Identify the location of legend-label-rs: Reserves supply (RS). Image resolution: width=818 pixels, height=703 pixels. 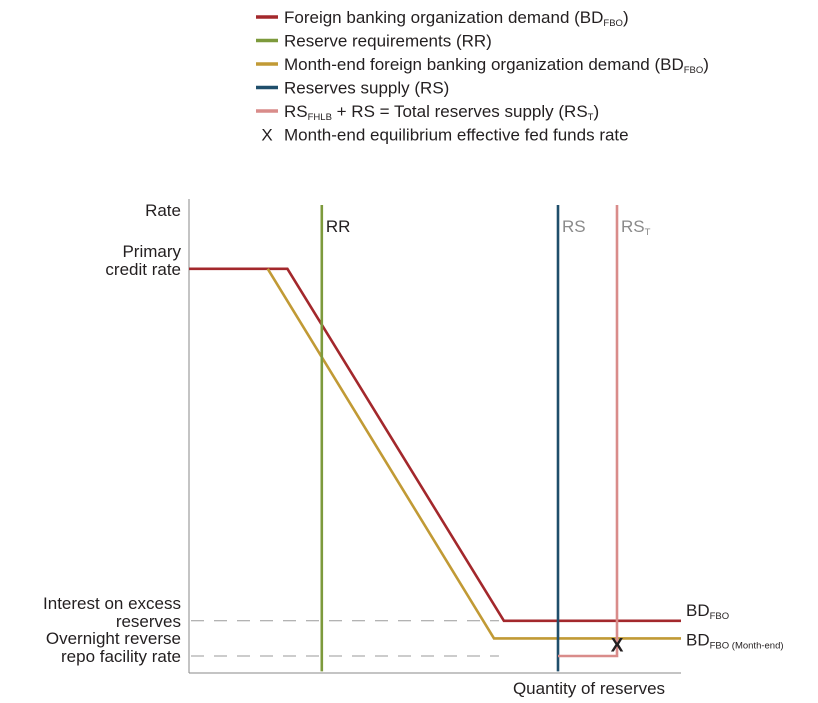
(366, 88).